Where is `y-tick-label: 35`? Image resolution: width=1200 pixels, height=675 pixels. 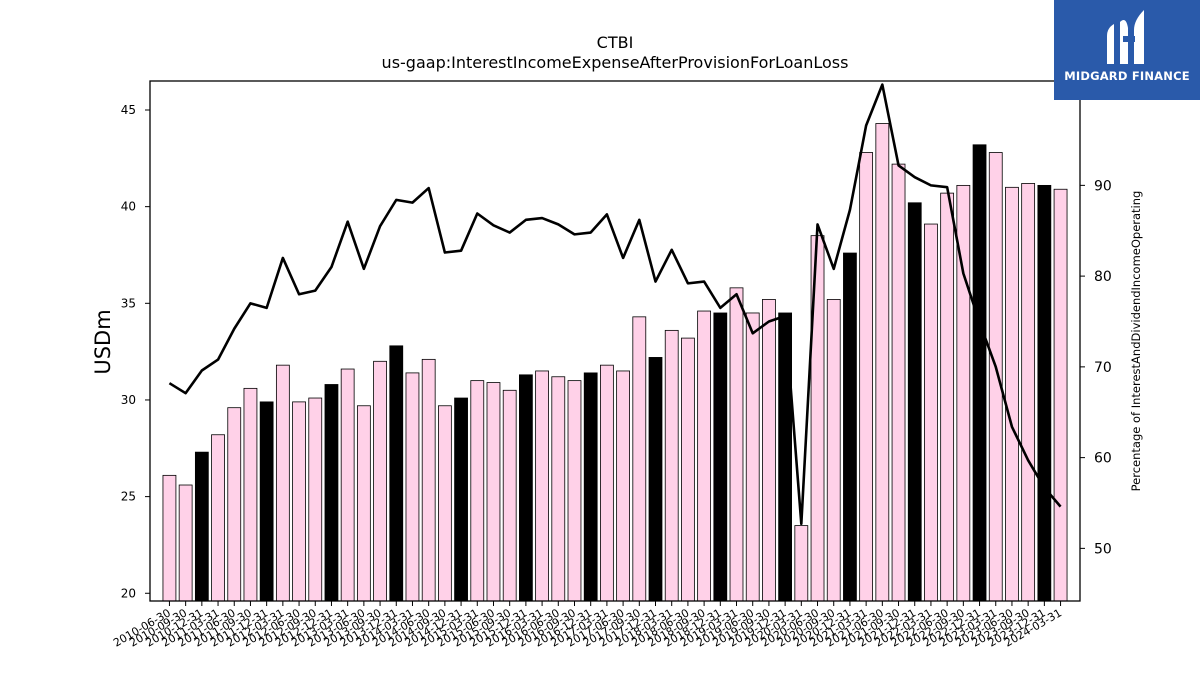 y-tick-label: 35 is located at coordinates (128, 303).